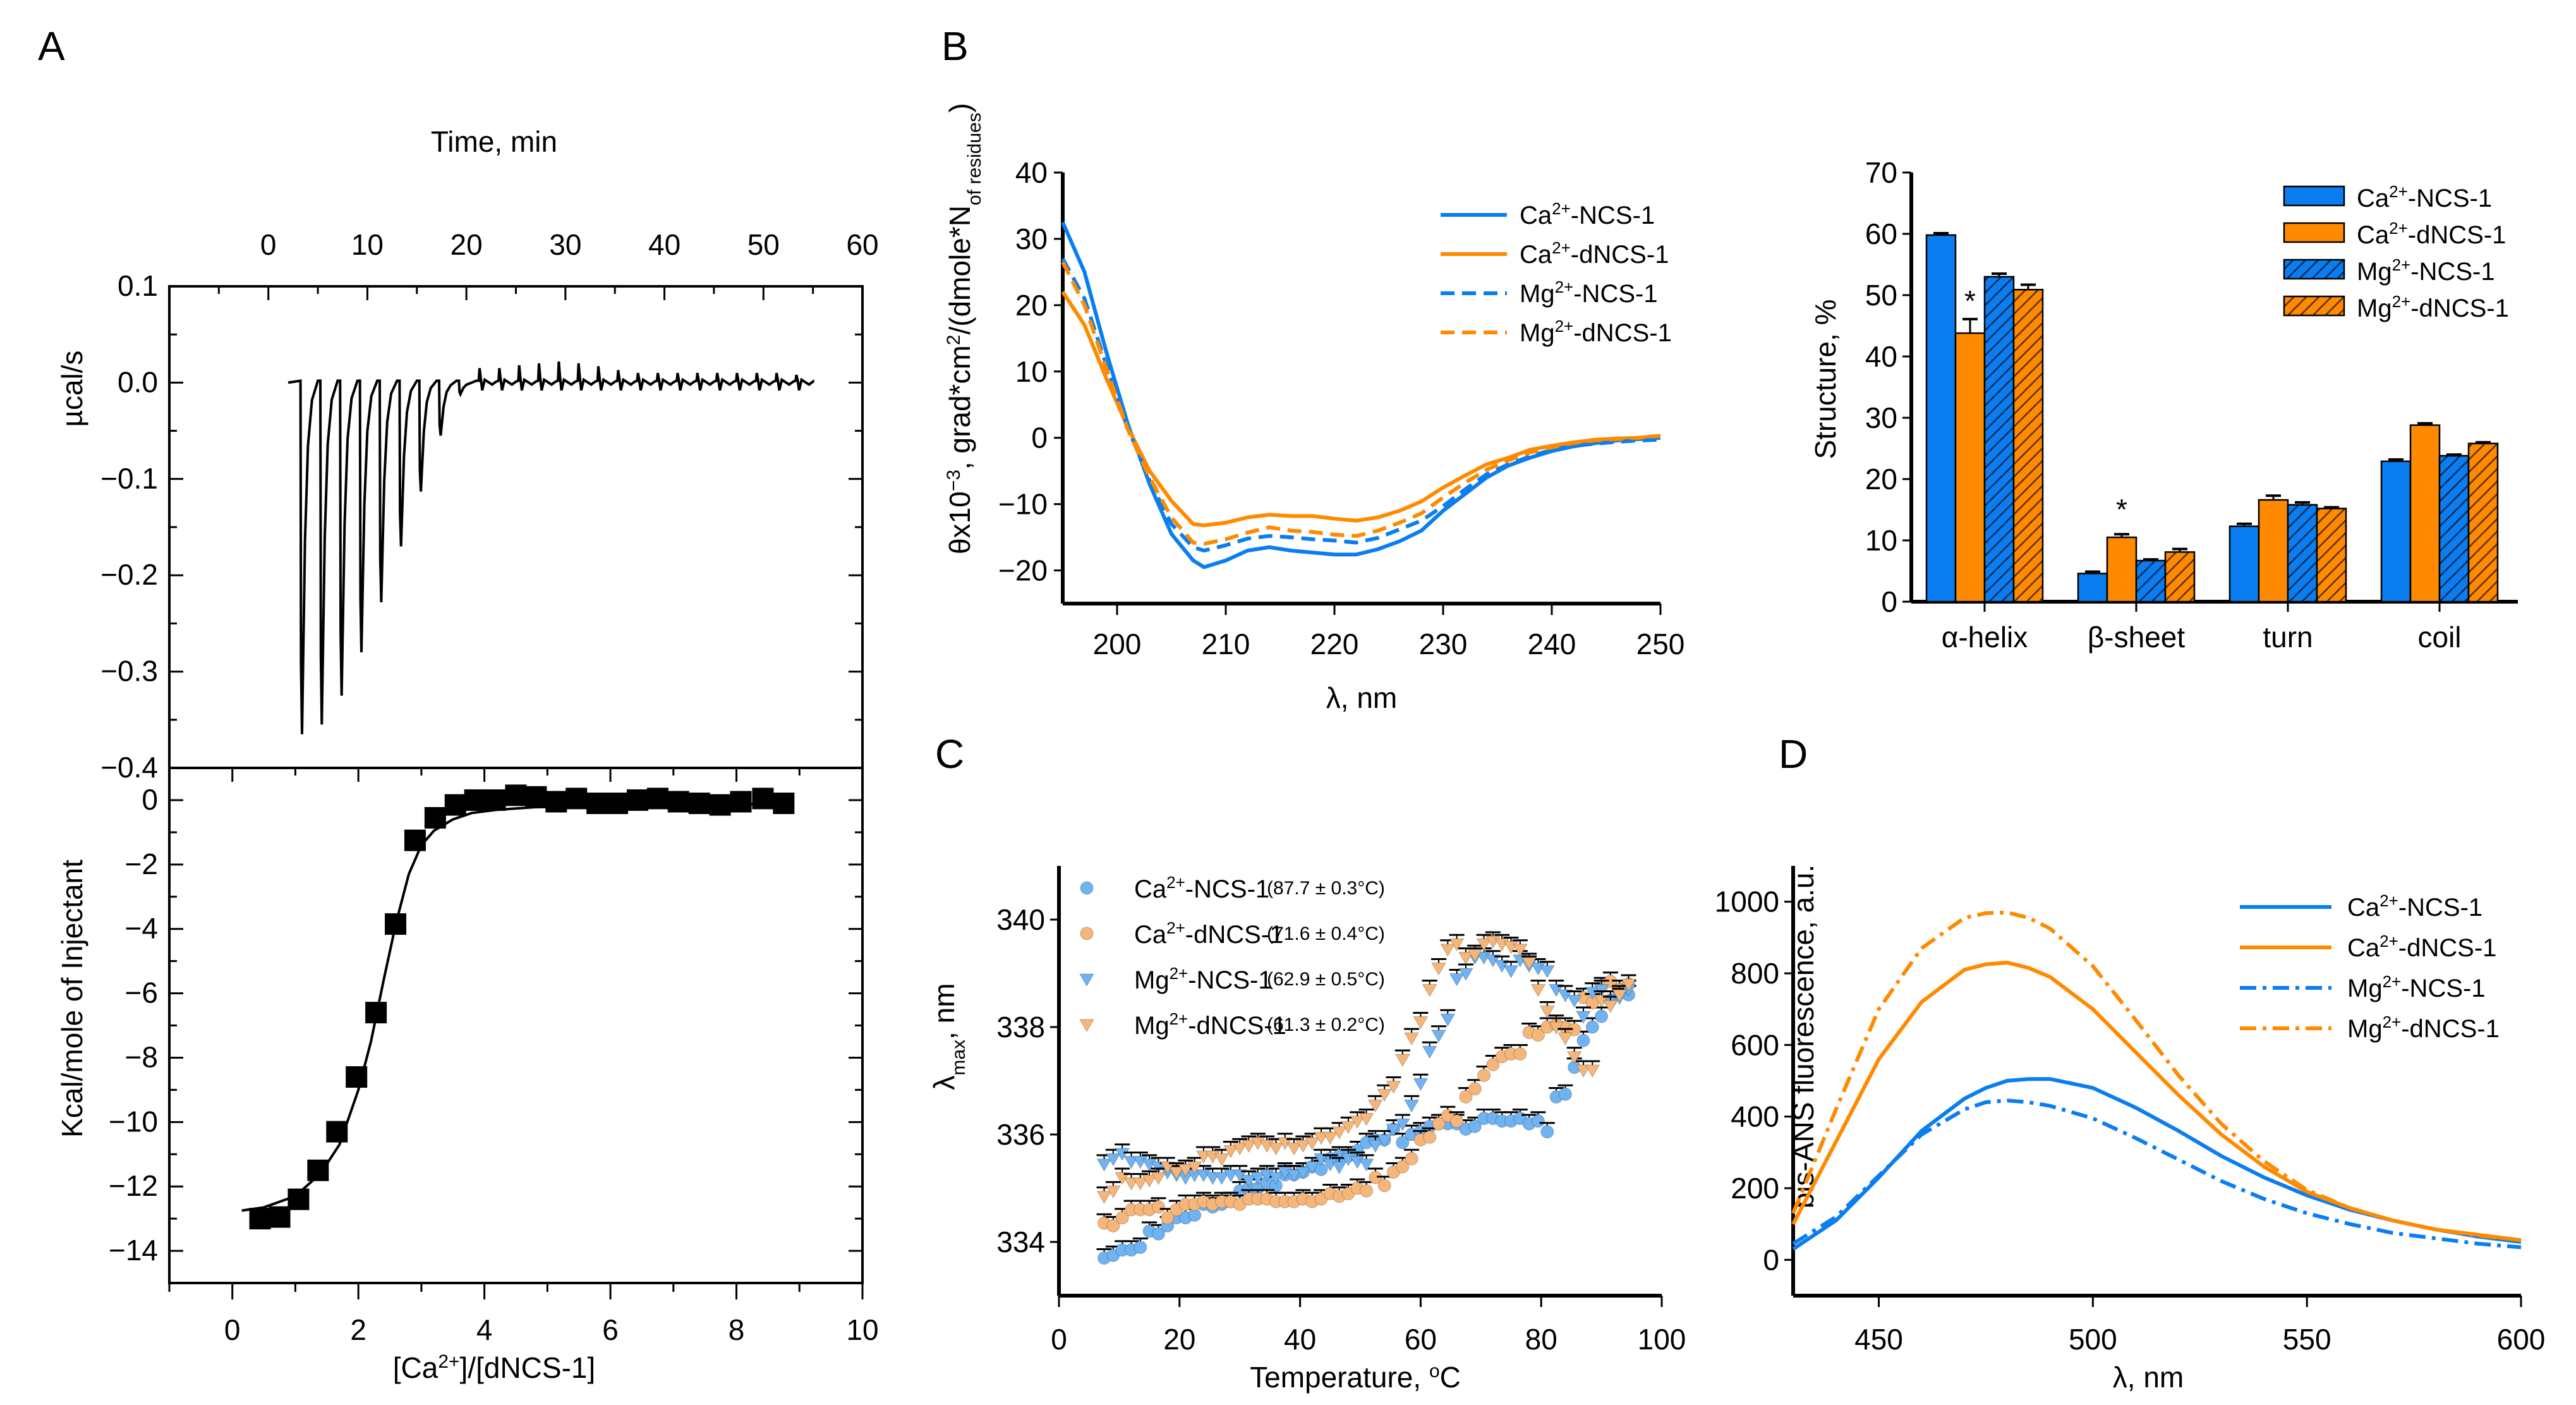 Image resolution: width=2576 pixels, height=1405 pixels. I want to click on a-top-xtick-label: 30, so click(565, 244).